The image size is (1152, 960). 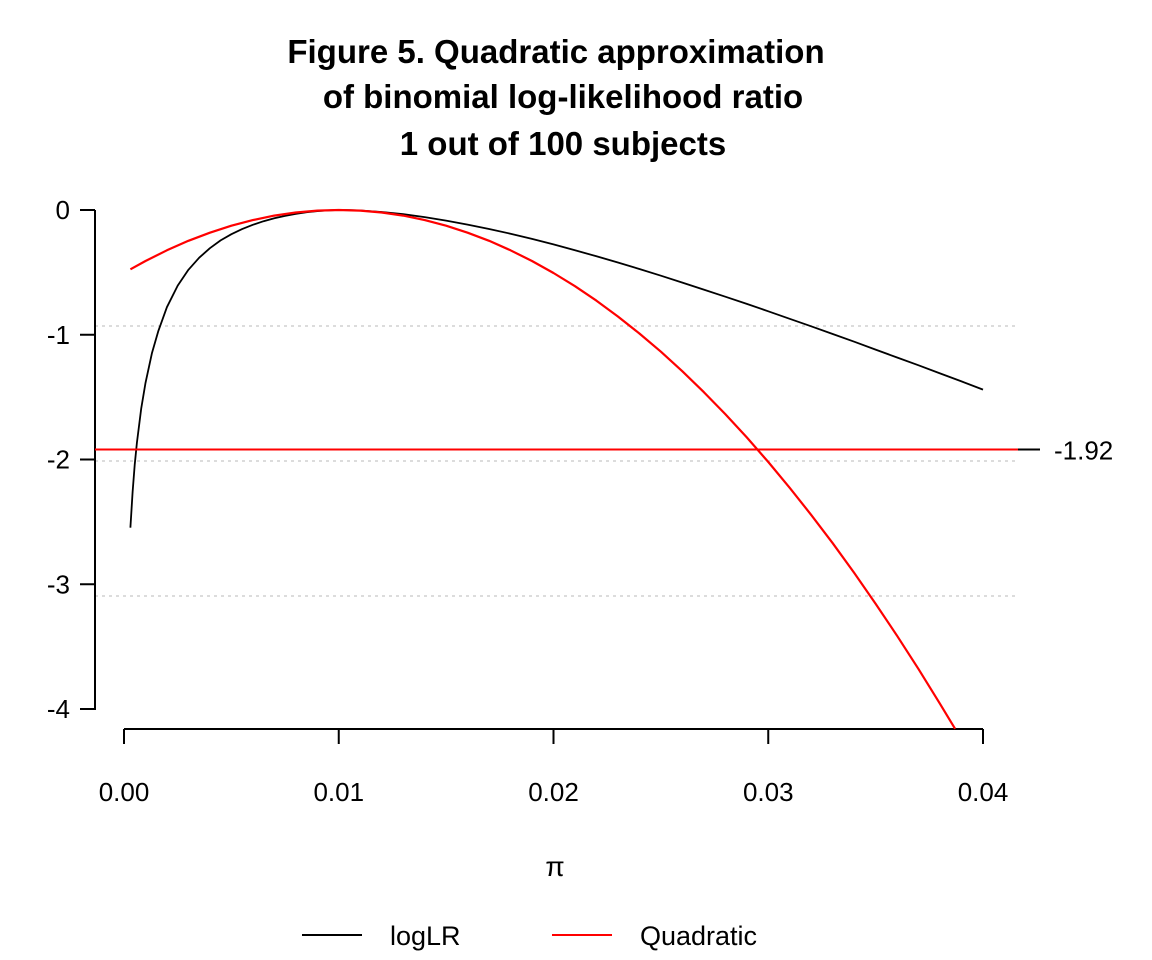 I want to click on y-axis: 0 -1 -2 -3 -4, so click(x=71, y=459).